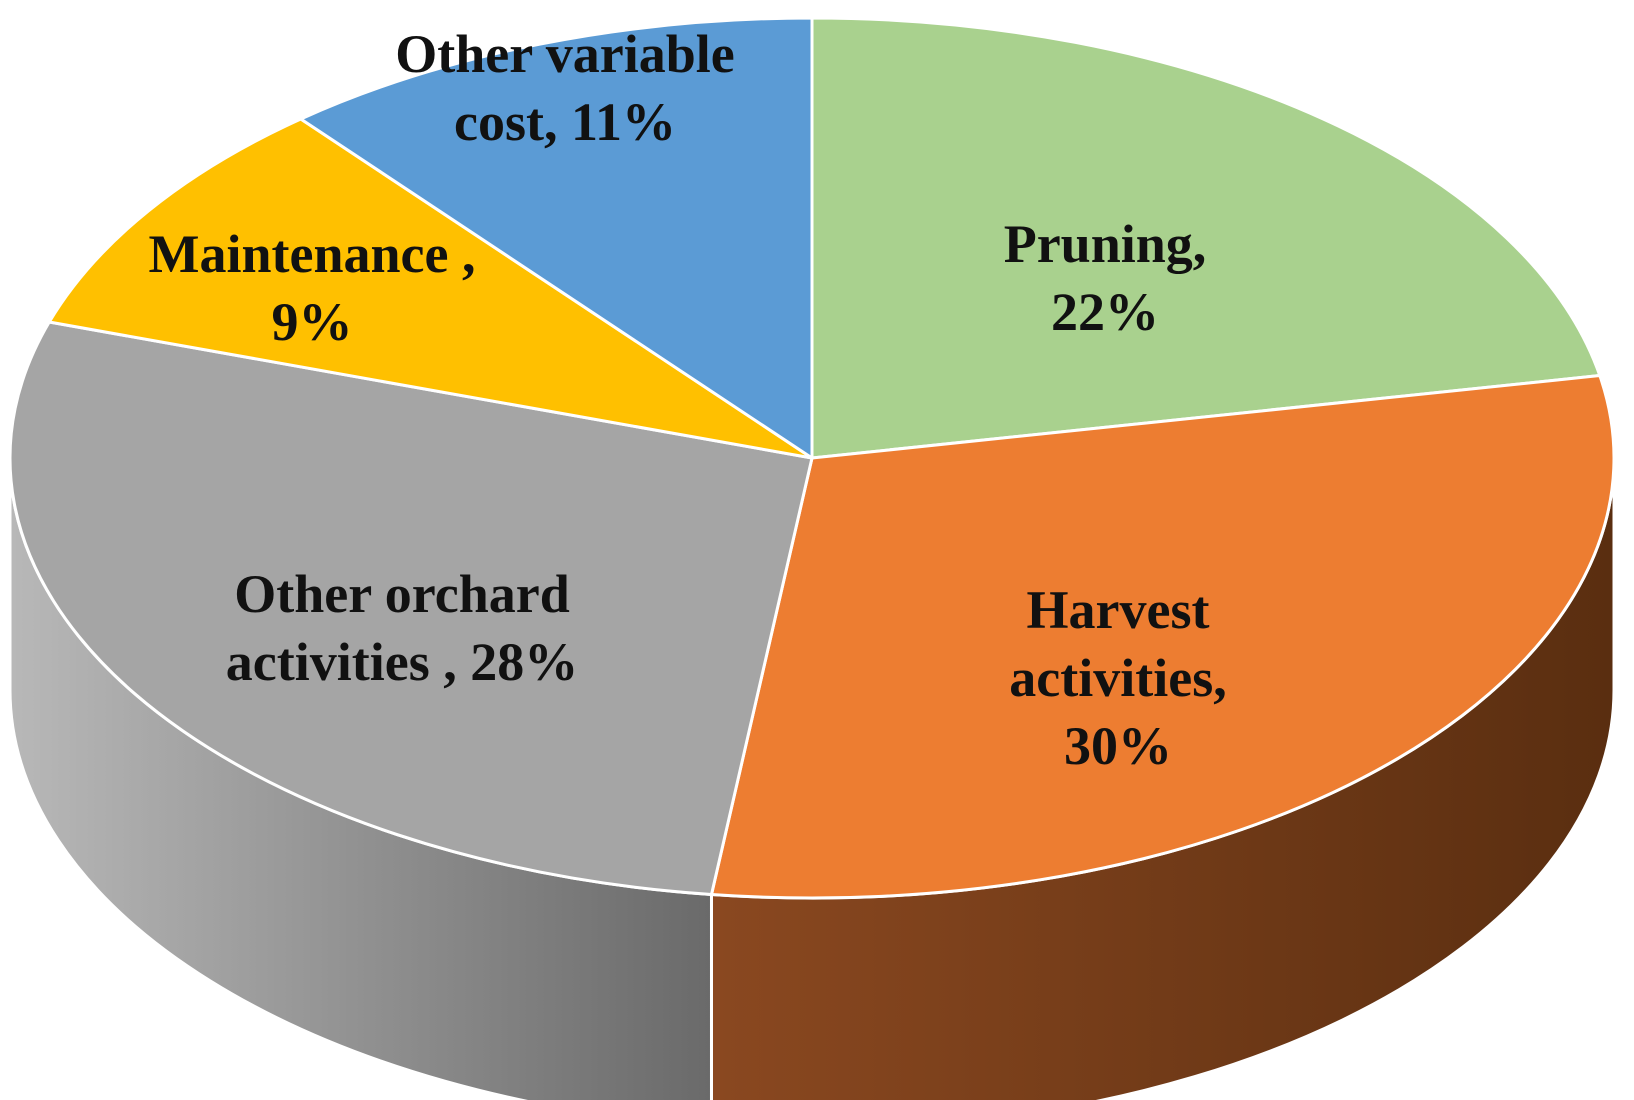  I want to click on pie-label-pruning: Pruning, 22%, so click(1105, 278).